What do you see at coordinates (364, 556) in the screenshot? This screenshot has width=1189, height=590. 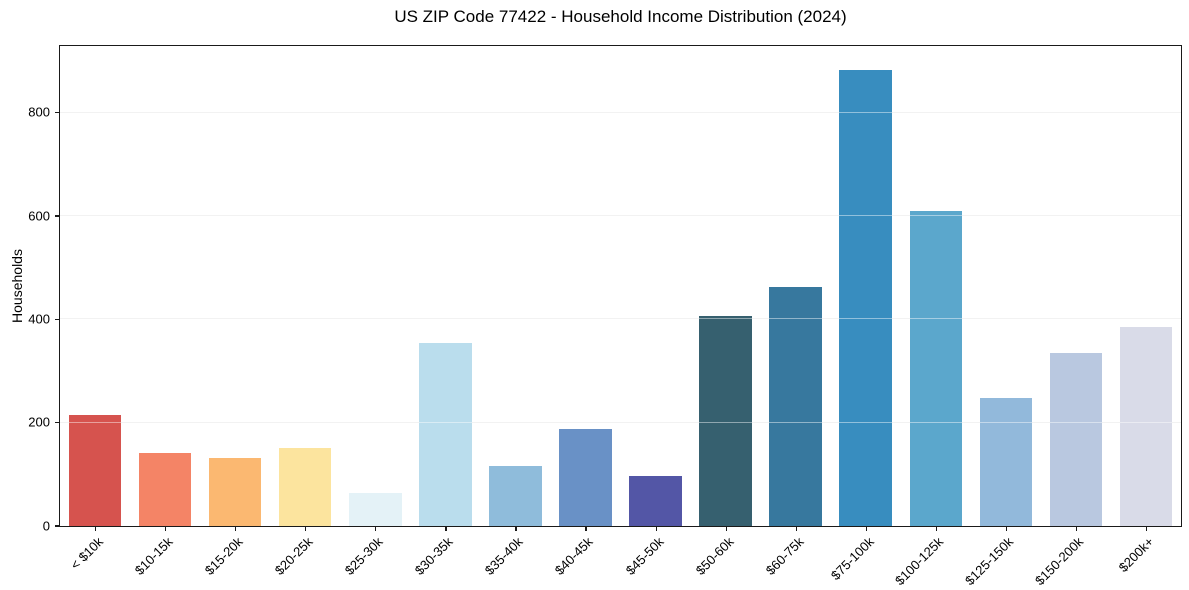 I see `x-tick-label: $25-30k` at bounding box center [364, 556].